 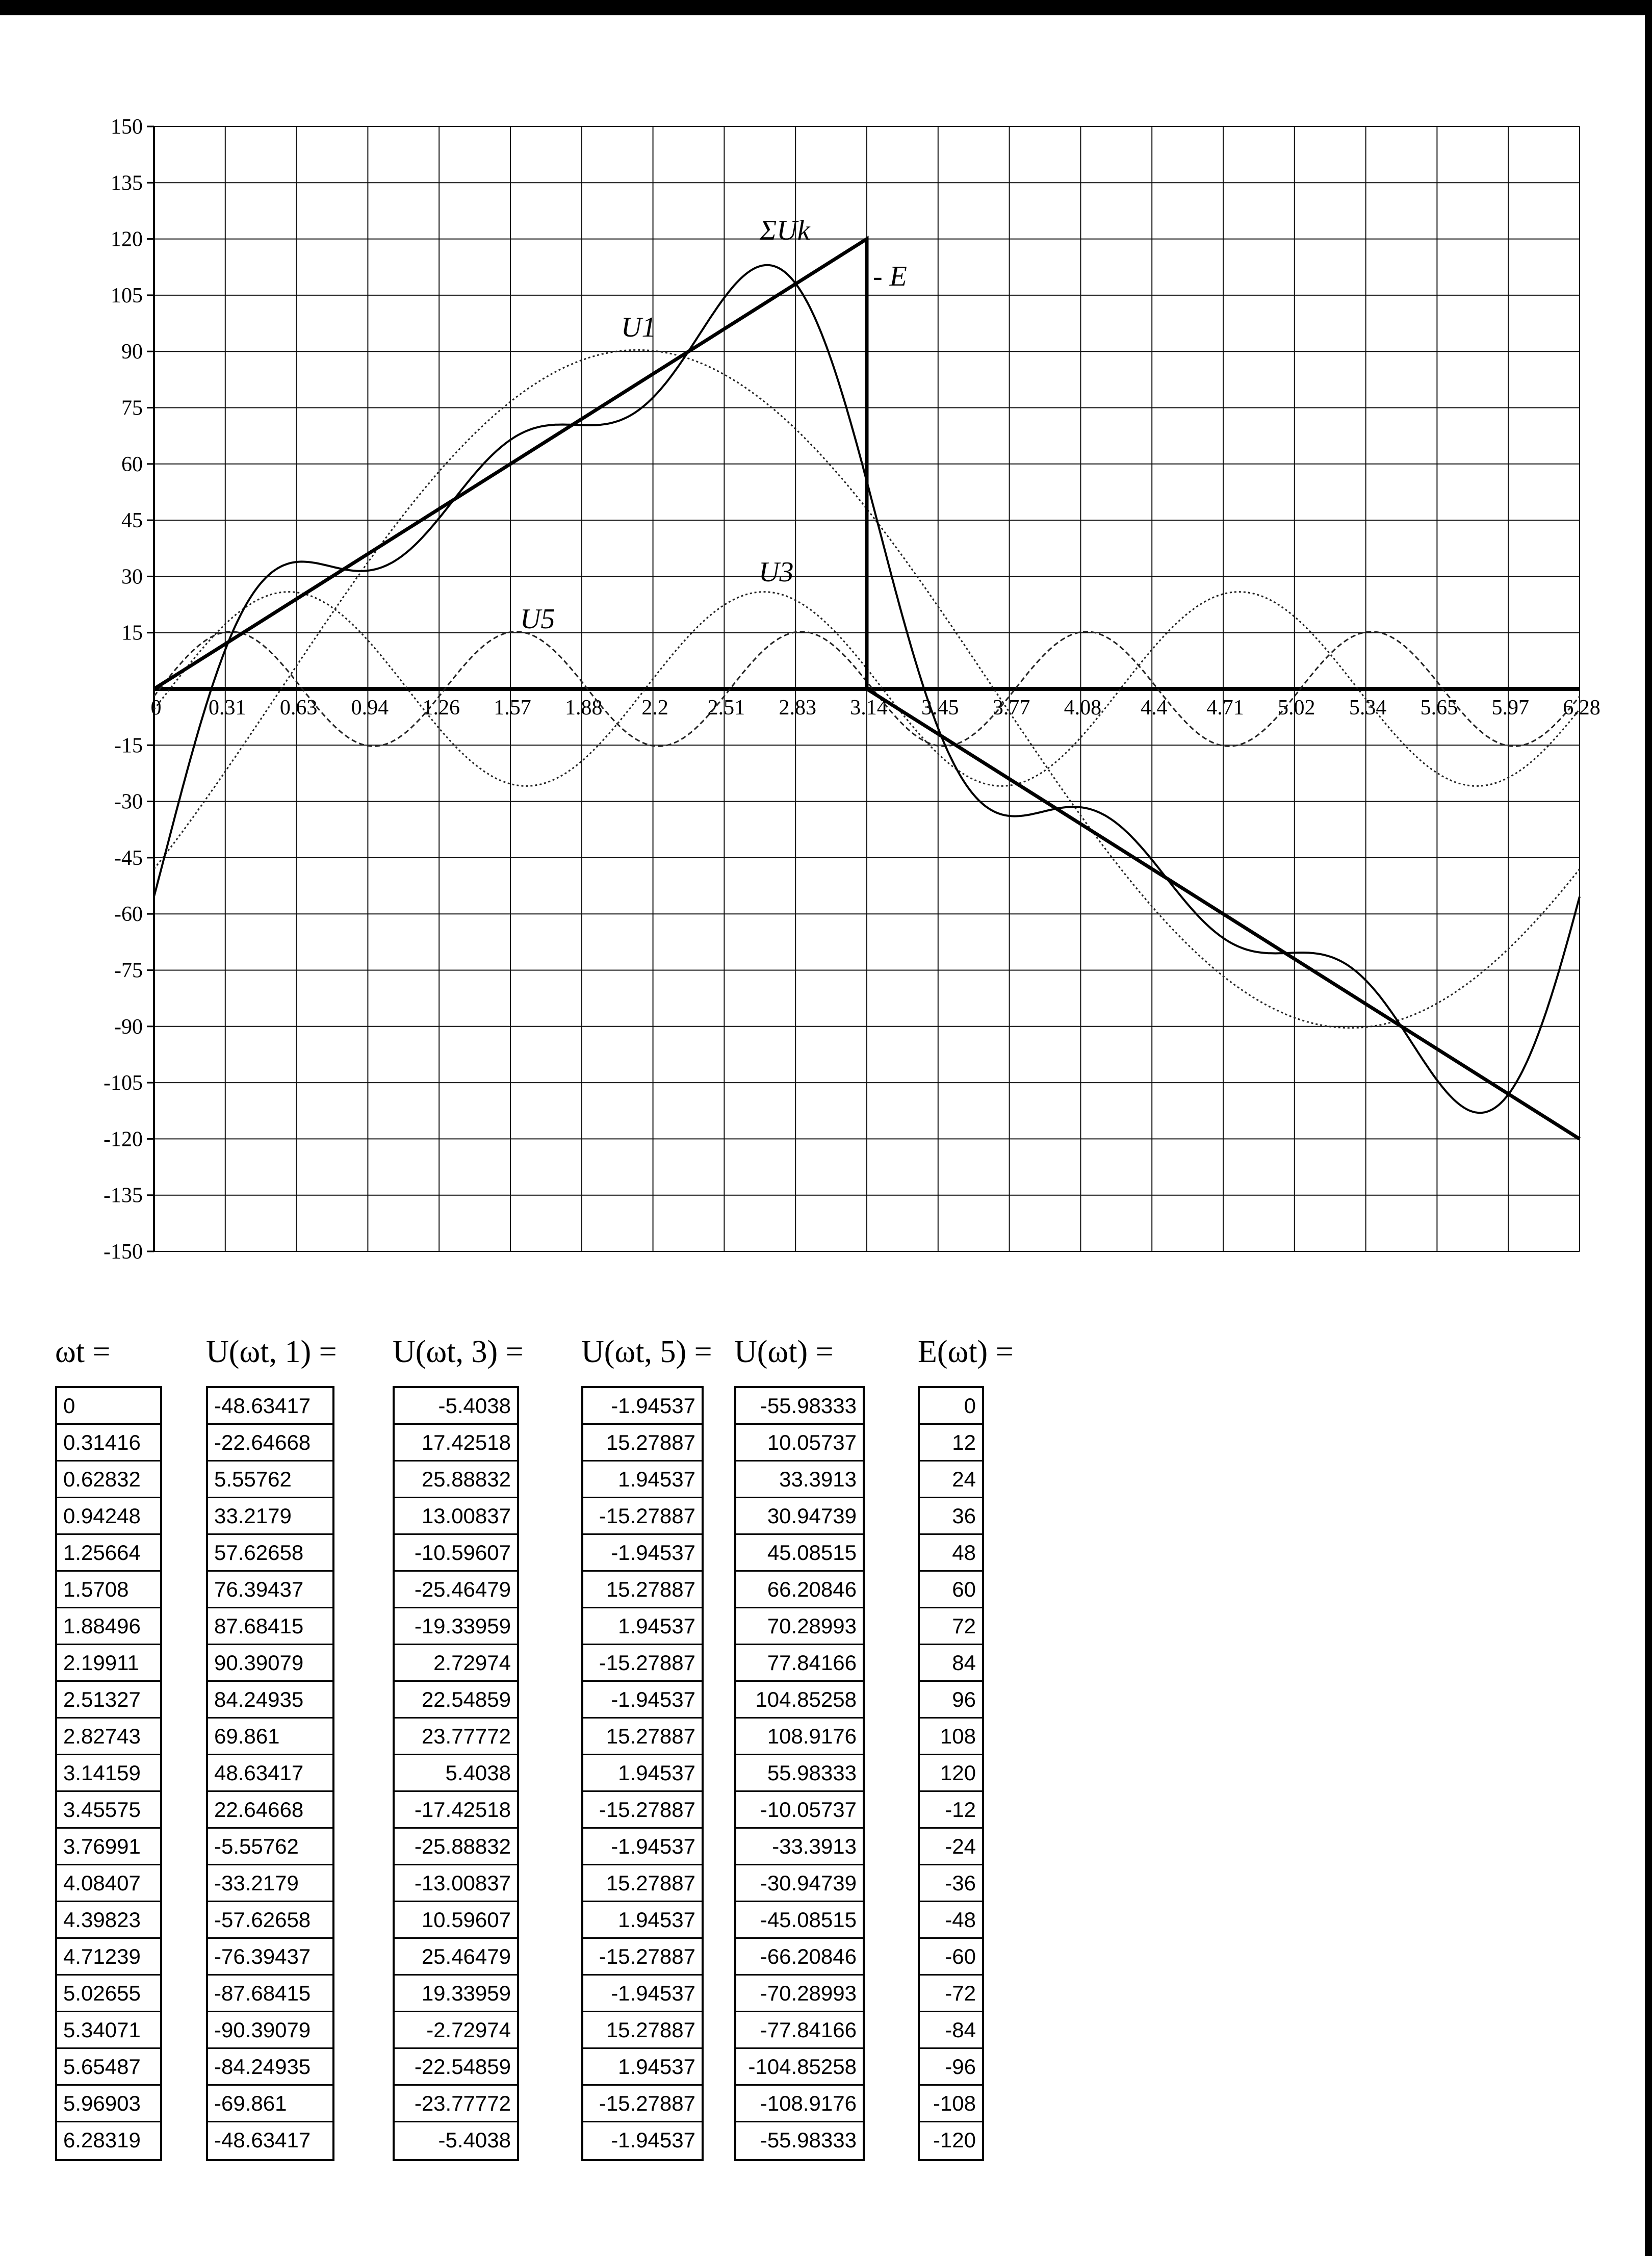 What do you see at coordinates (83, 1352) in the screenshot?
I see `header-wt: ωt =` at bounding box center [83, 1352].